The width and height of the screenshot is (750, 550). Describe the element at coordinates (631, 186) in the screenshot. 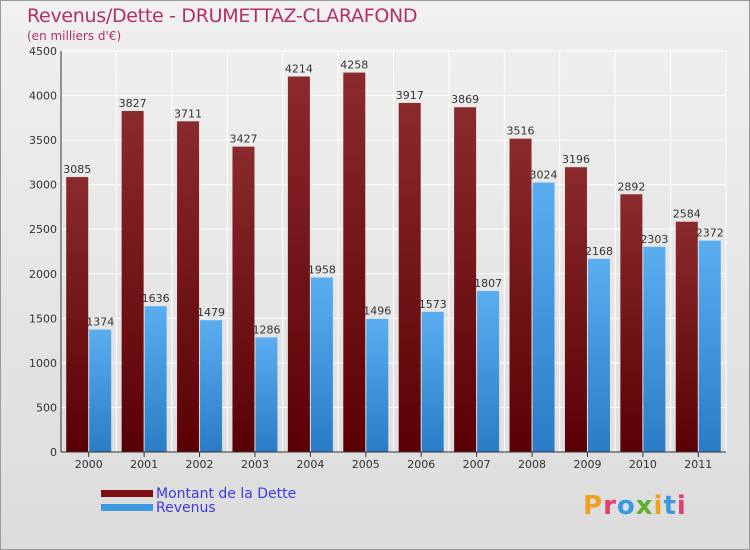

I see `data-label-dette: 2892` at that location.